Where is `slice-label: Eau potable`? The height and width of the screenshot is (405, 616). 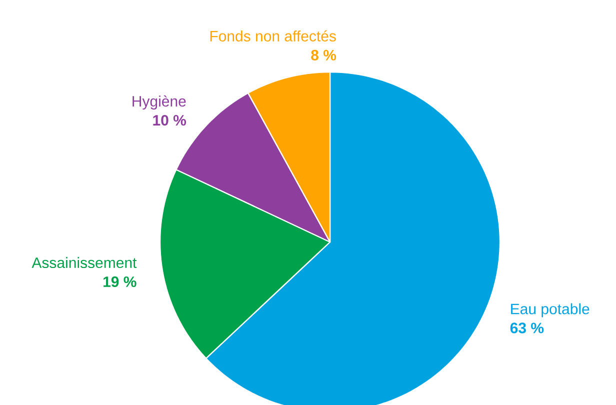 slice-label: Eau potable is located at coordinates (550, 310).